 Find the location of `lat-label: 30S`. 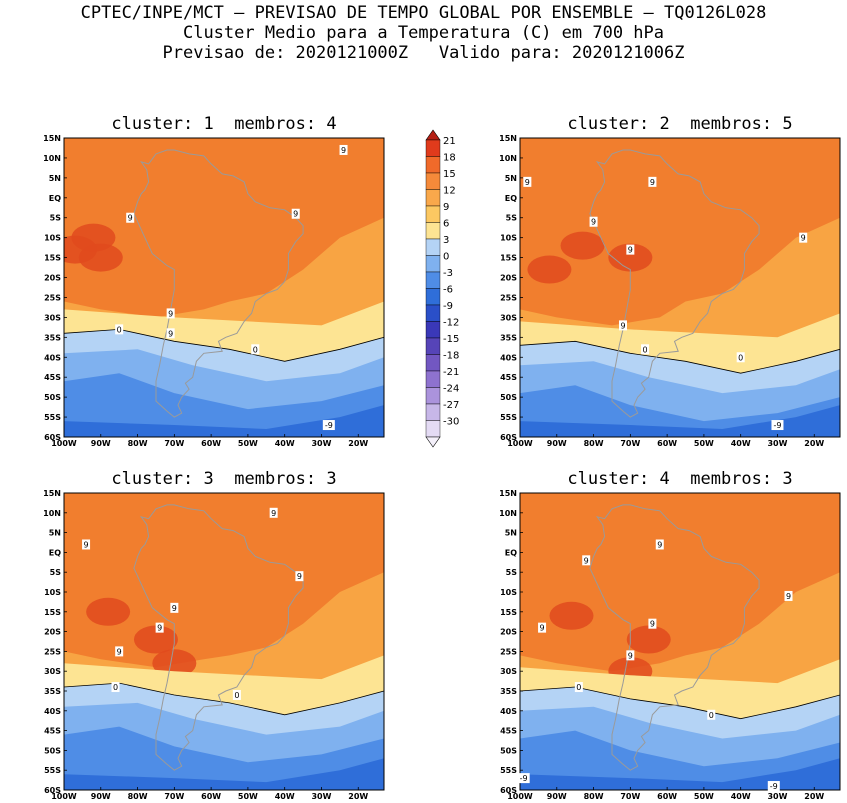

lat-label: 30S is located at coordinates (52, 317).